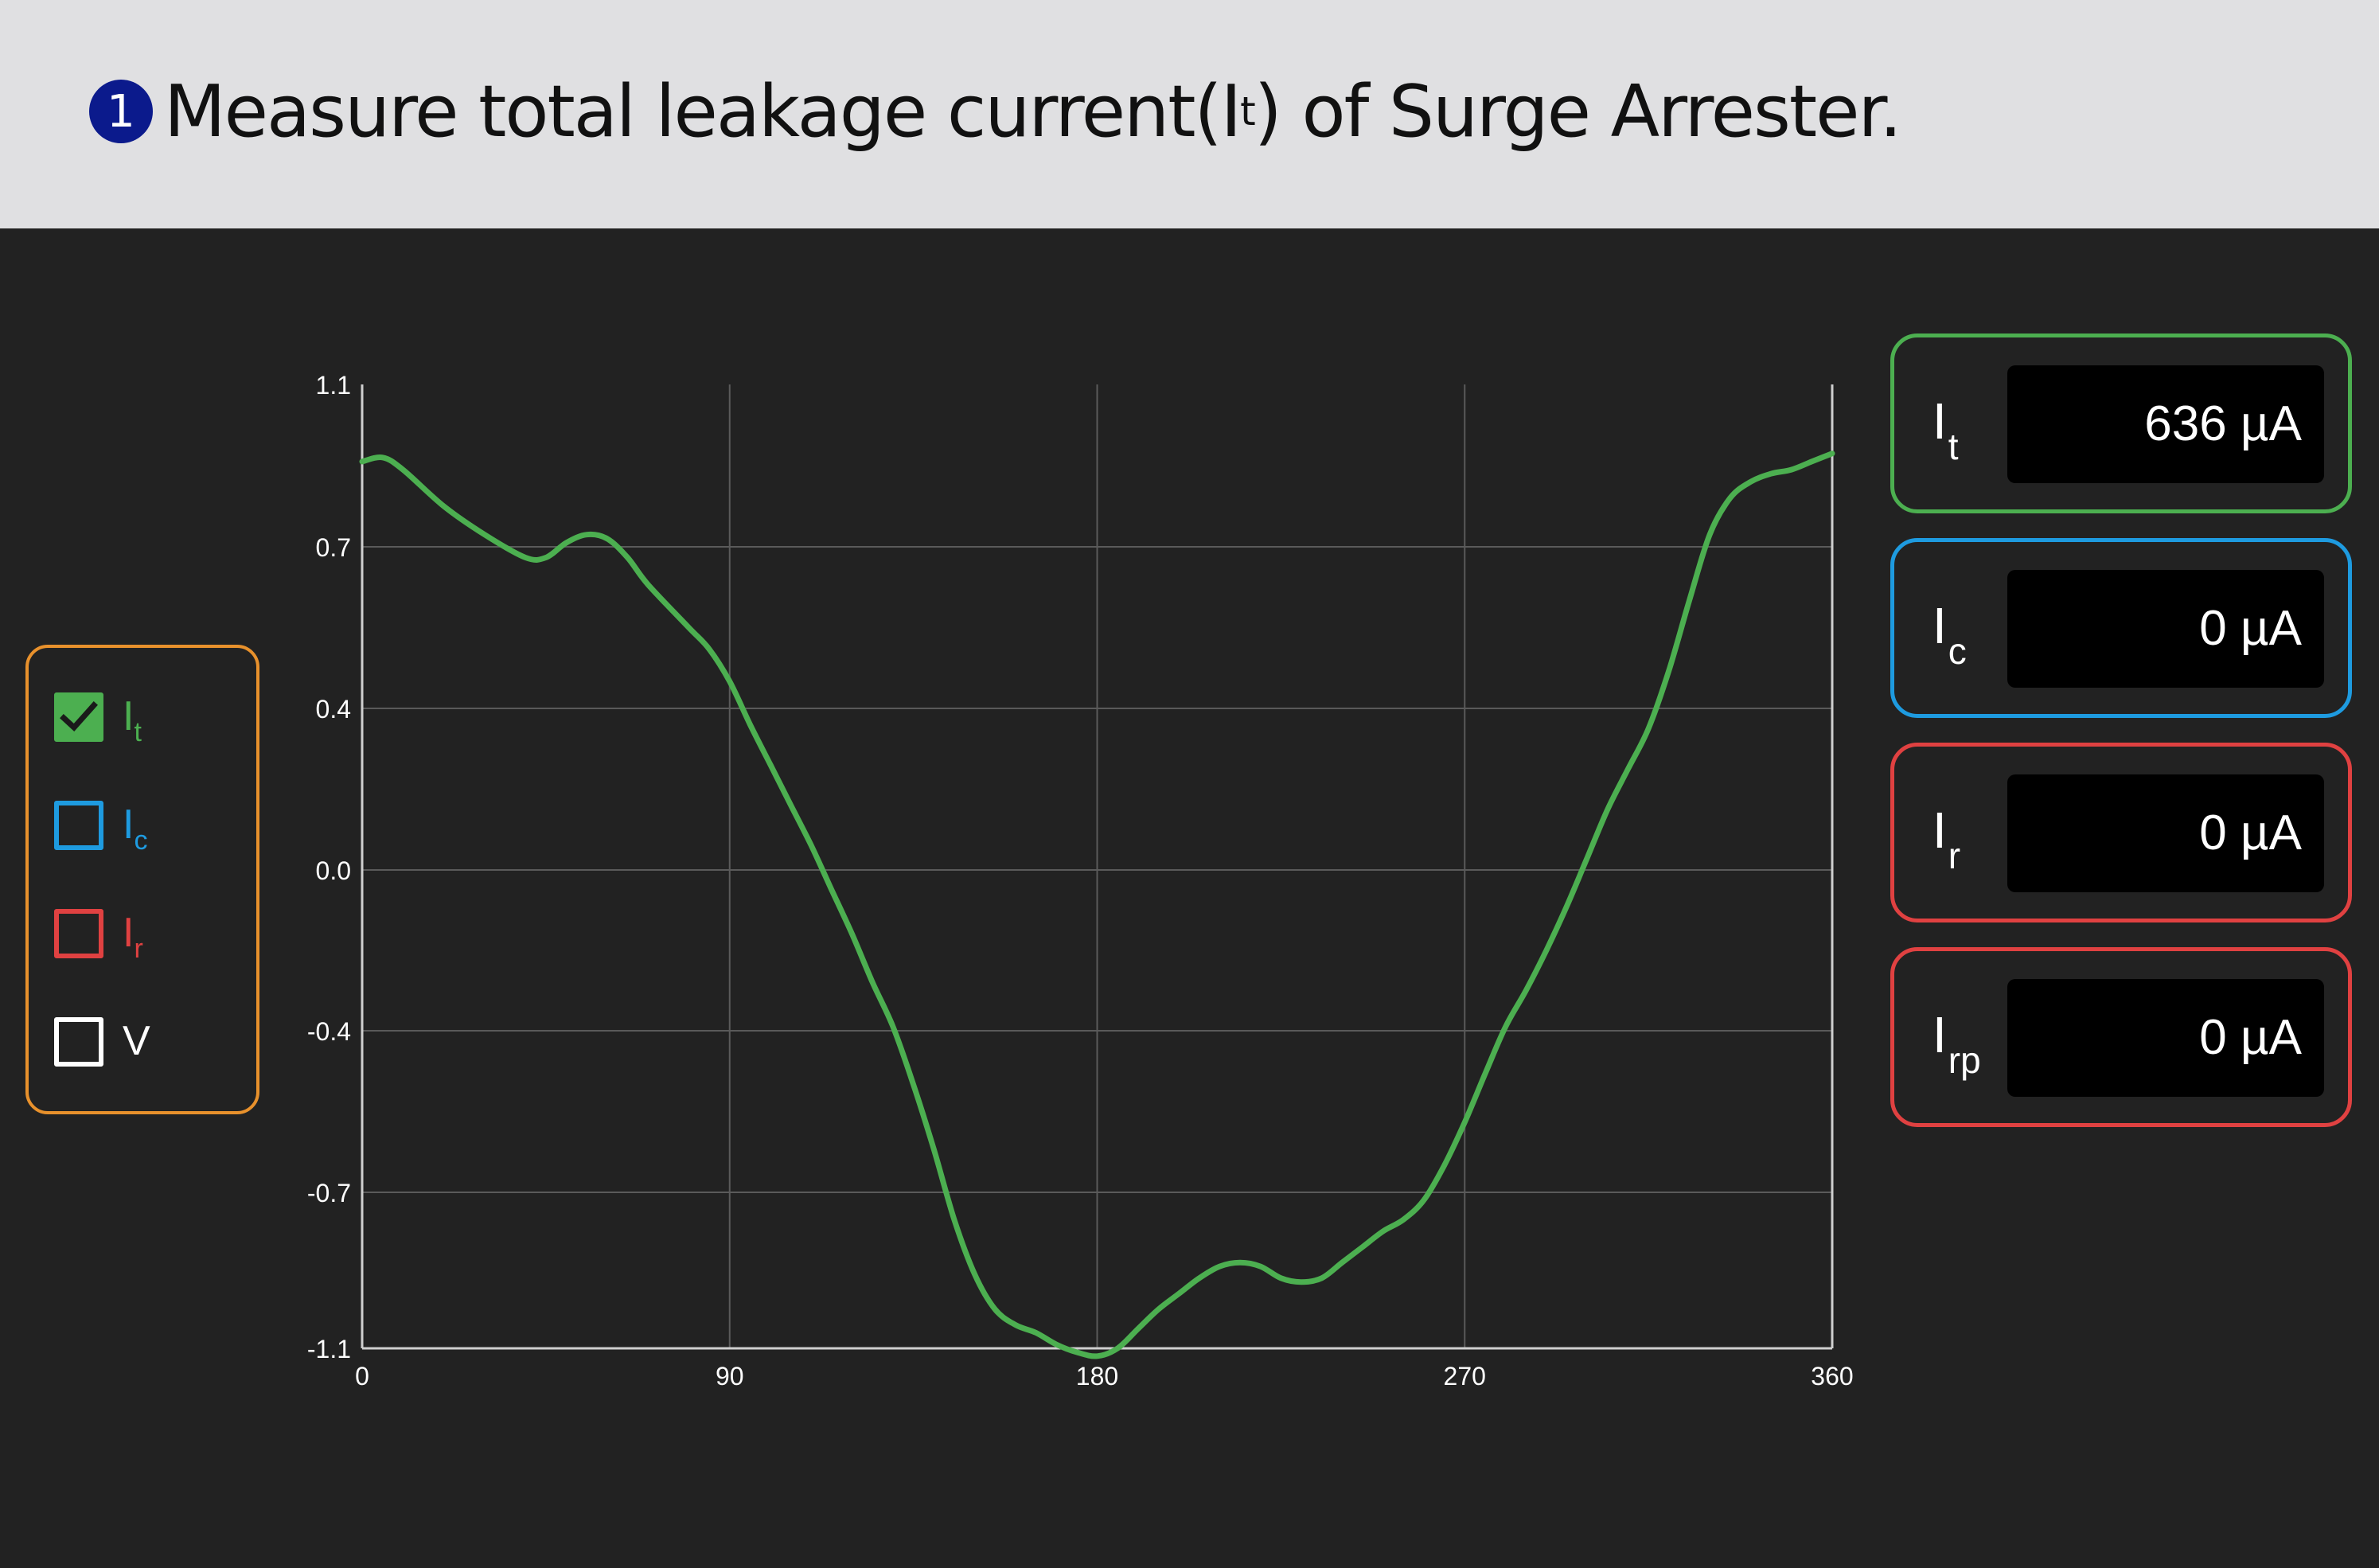  What do you see at coordinates (1956, 1044) in the screenshot?
I see `readout-label-irp: Irp` at bounding box center [1956, 1044].